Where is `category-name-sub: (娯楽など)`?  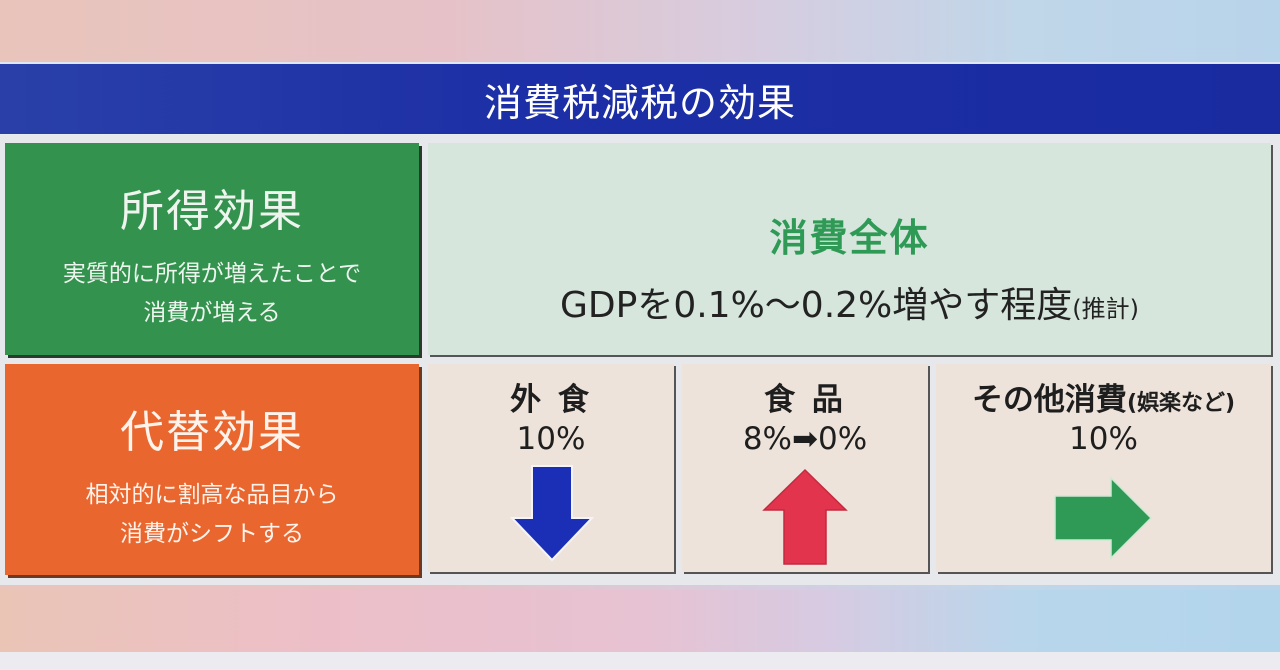 category-name-sub: (娯楽など) is located at coordinates (1181, 403).